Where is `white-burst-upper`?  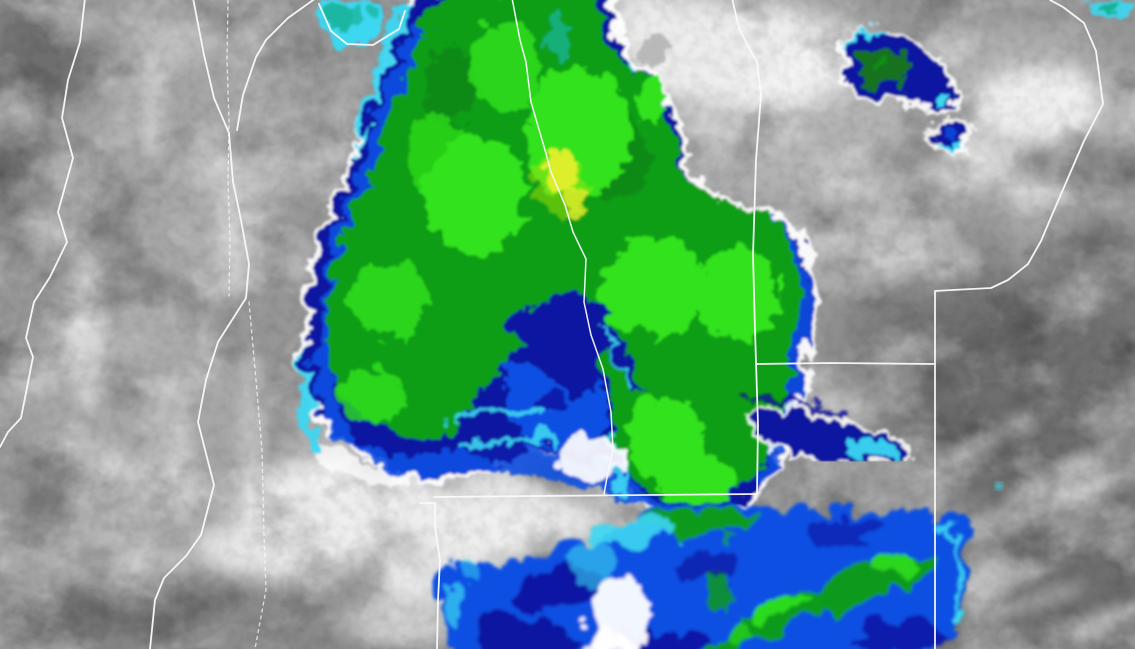 white-burst-upper is located at coordinates (585, 452).